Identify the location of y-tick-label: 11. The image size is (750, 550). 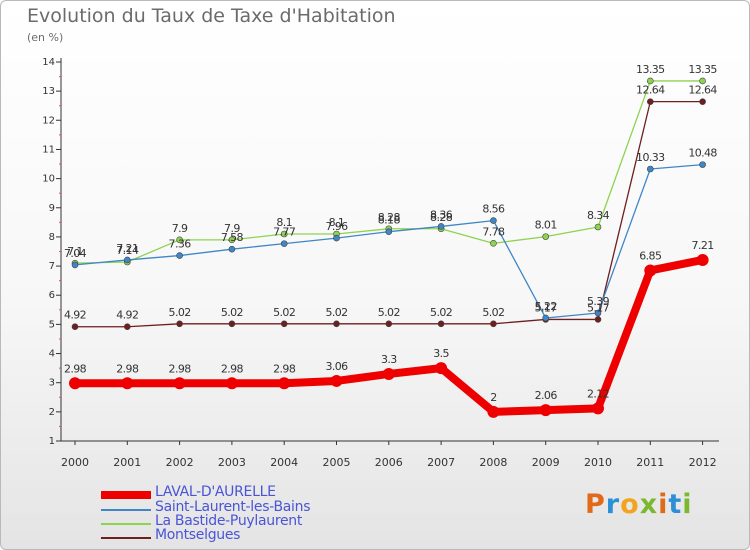
(48, 149).